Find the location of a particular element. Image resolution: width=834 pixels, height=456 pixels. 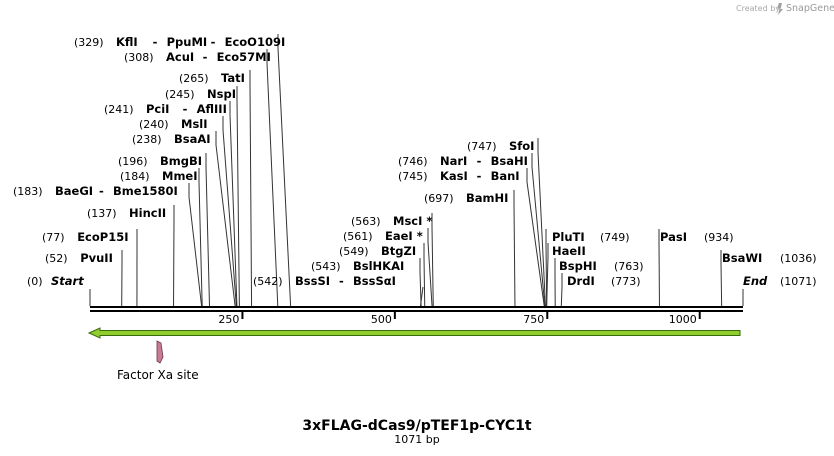

site-position: (245) is located at coordinates (180, 94).